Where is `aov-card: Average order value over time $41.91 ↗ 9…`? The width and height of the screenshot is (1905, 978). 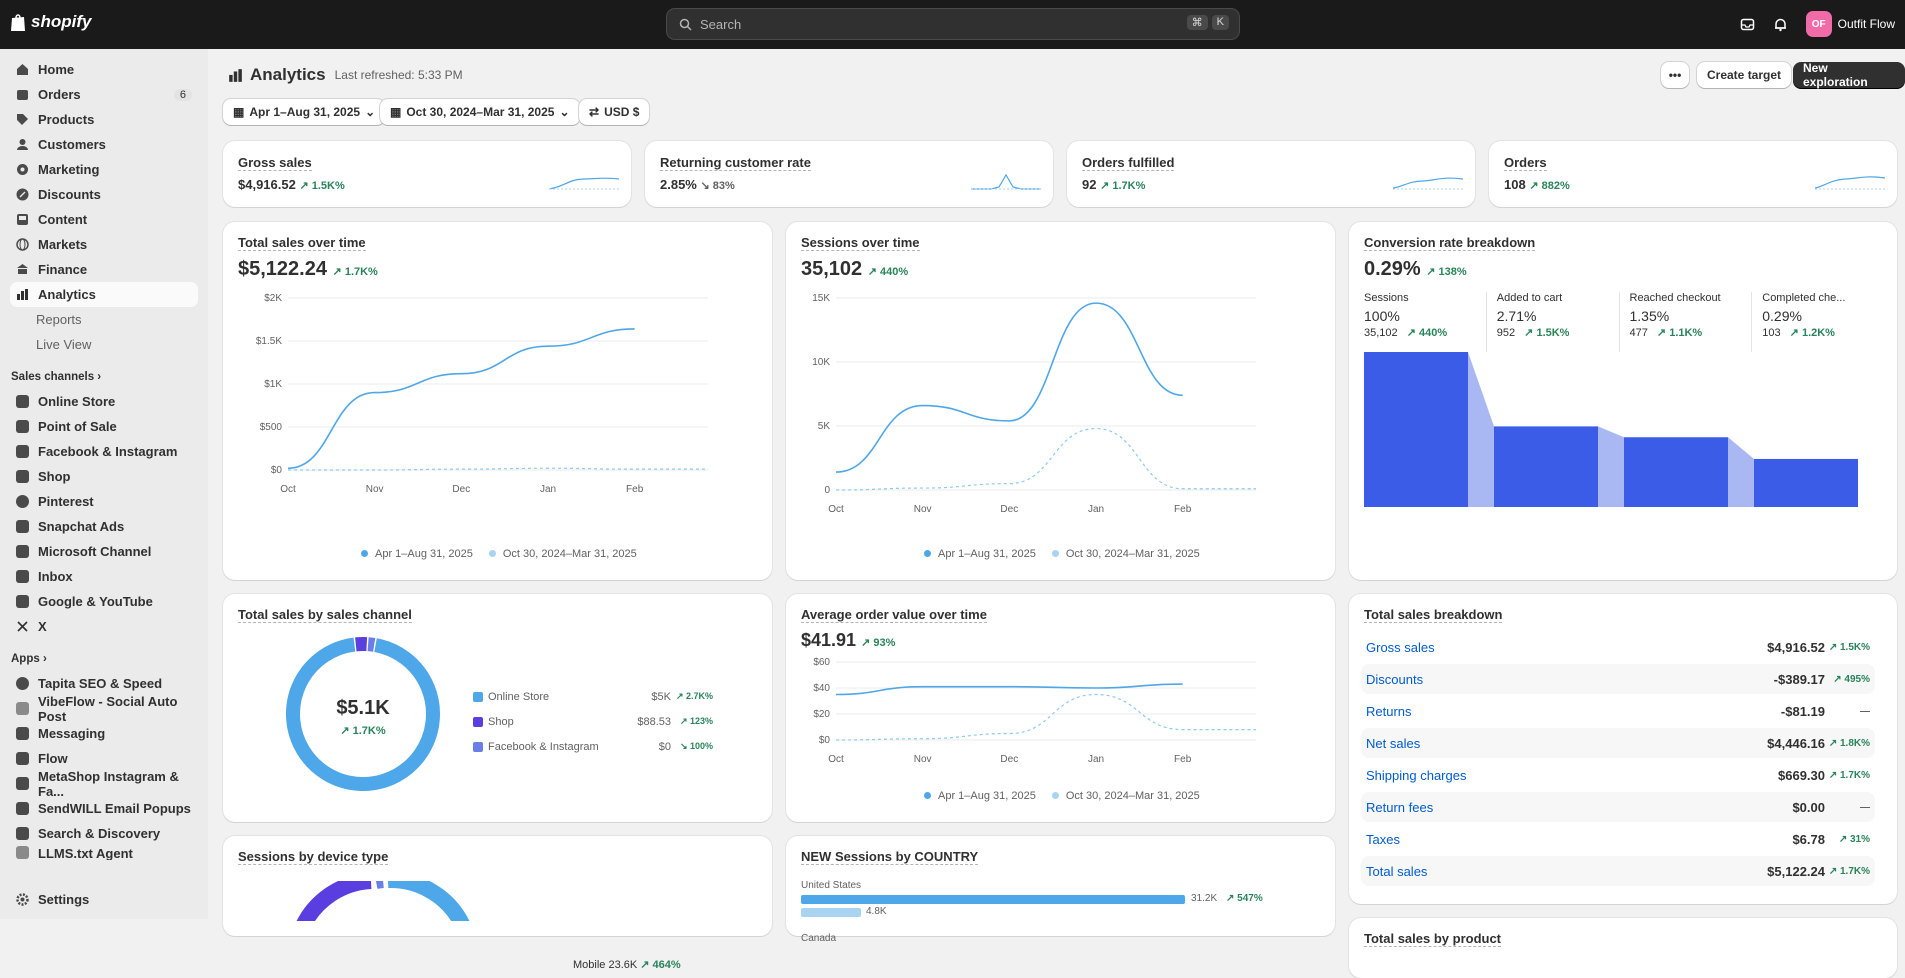 aov-card: Average order value over time $41.91 ↗ 9… is located at coordinates (1060, 708).